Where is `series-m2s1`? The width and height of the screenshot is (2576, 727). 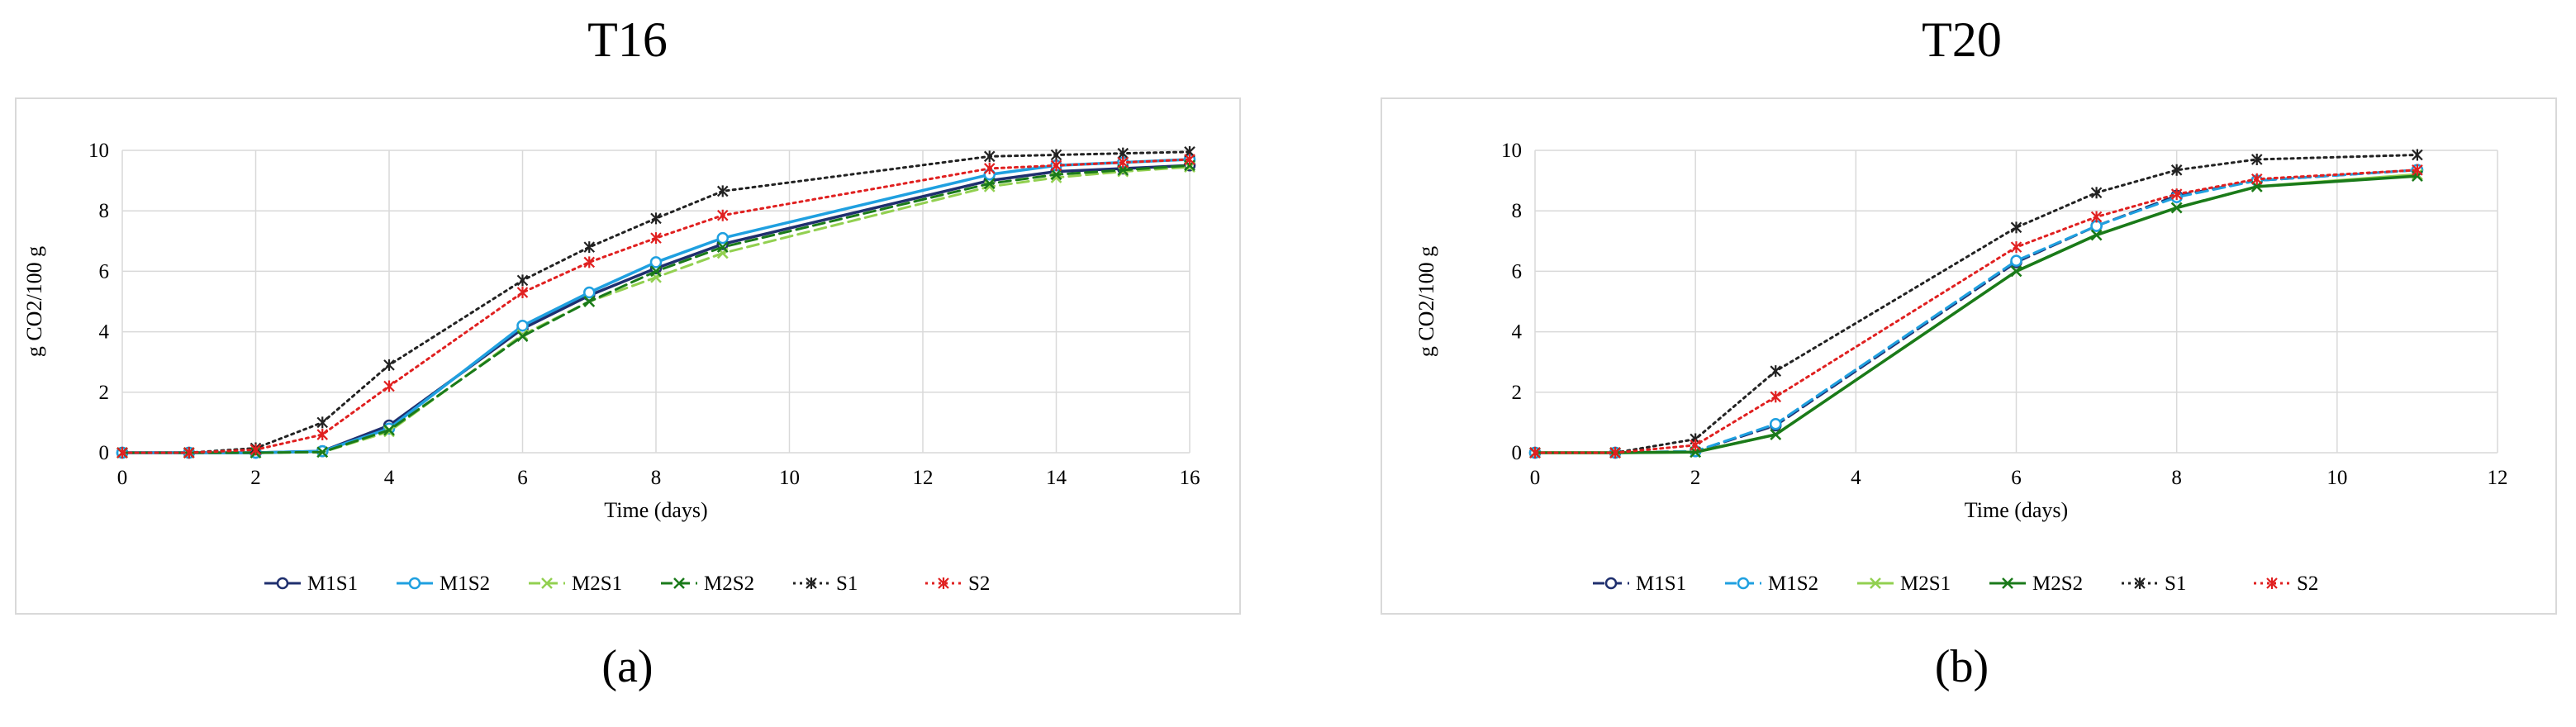 series-m2s1 is located at coordinates (1976, 314).